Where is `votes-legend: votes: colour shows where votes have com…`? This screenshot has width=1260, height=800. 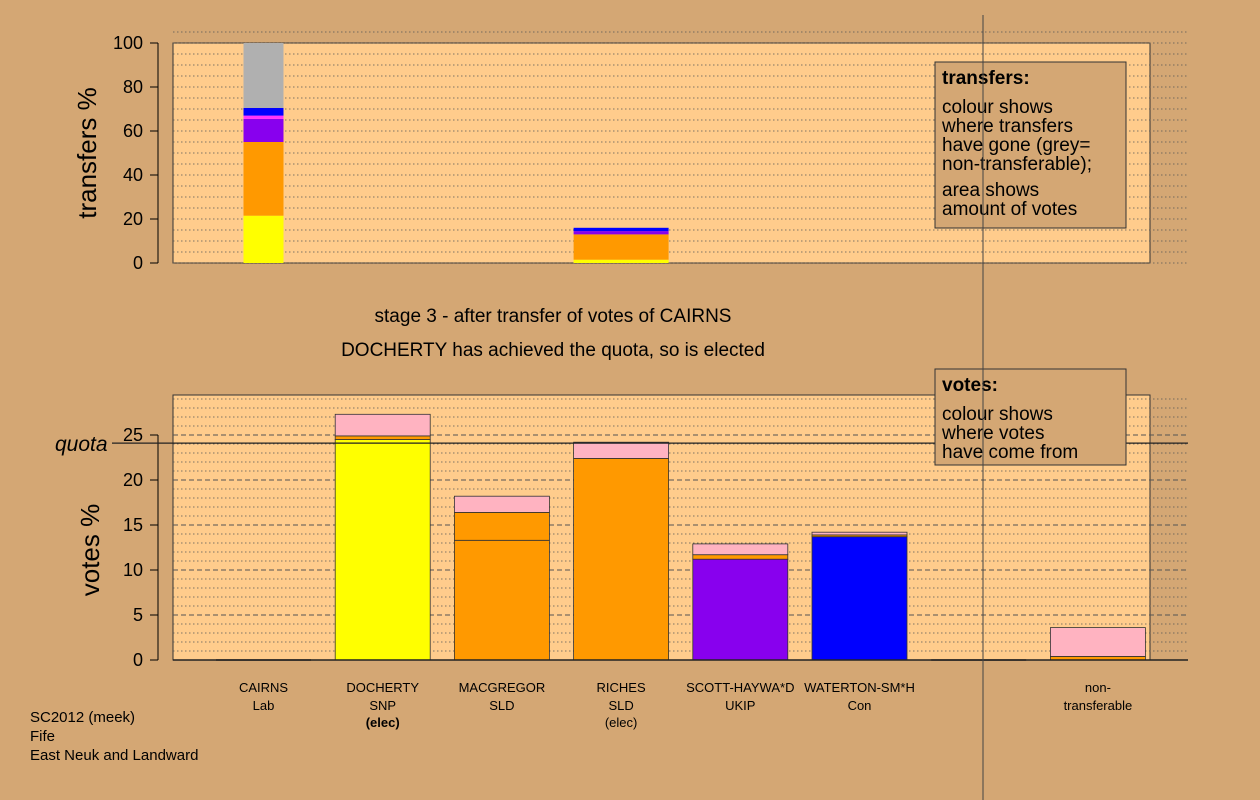 votes-legend: votes: colour shows where votes have com… is located at coordinates (1030, 417).